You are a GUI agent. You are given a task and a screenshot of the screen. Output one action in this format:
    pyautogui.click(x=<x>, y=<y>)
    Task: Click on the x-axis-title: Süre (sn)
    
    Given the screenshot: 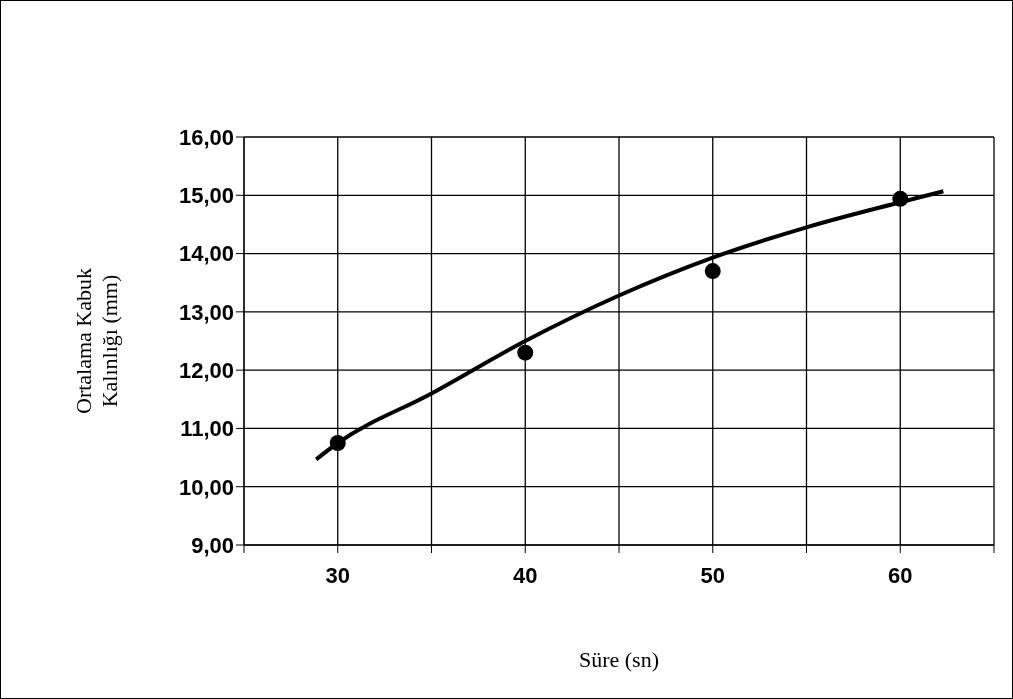 What is the action you would take?
    pyautogui.click(x=619, y=659)
    